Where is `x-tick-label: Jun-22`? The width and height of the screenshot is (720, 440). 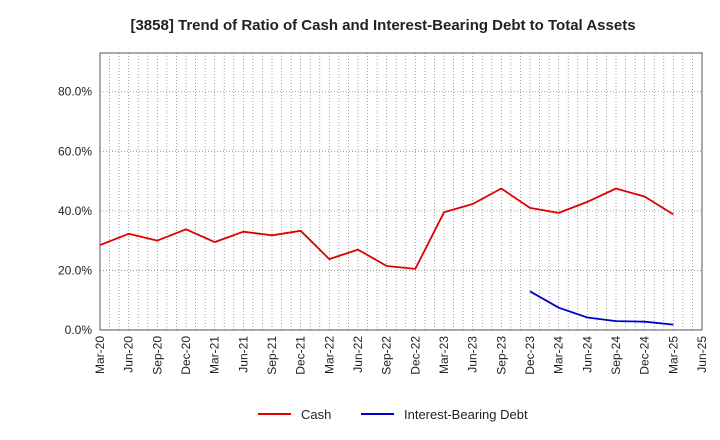
x-tick-label: Jun-22 is located at coordinates (358, 354).